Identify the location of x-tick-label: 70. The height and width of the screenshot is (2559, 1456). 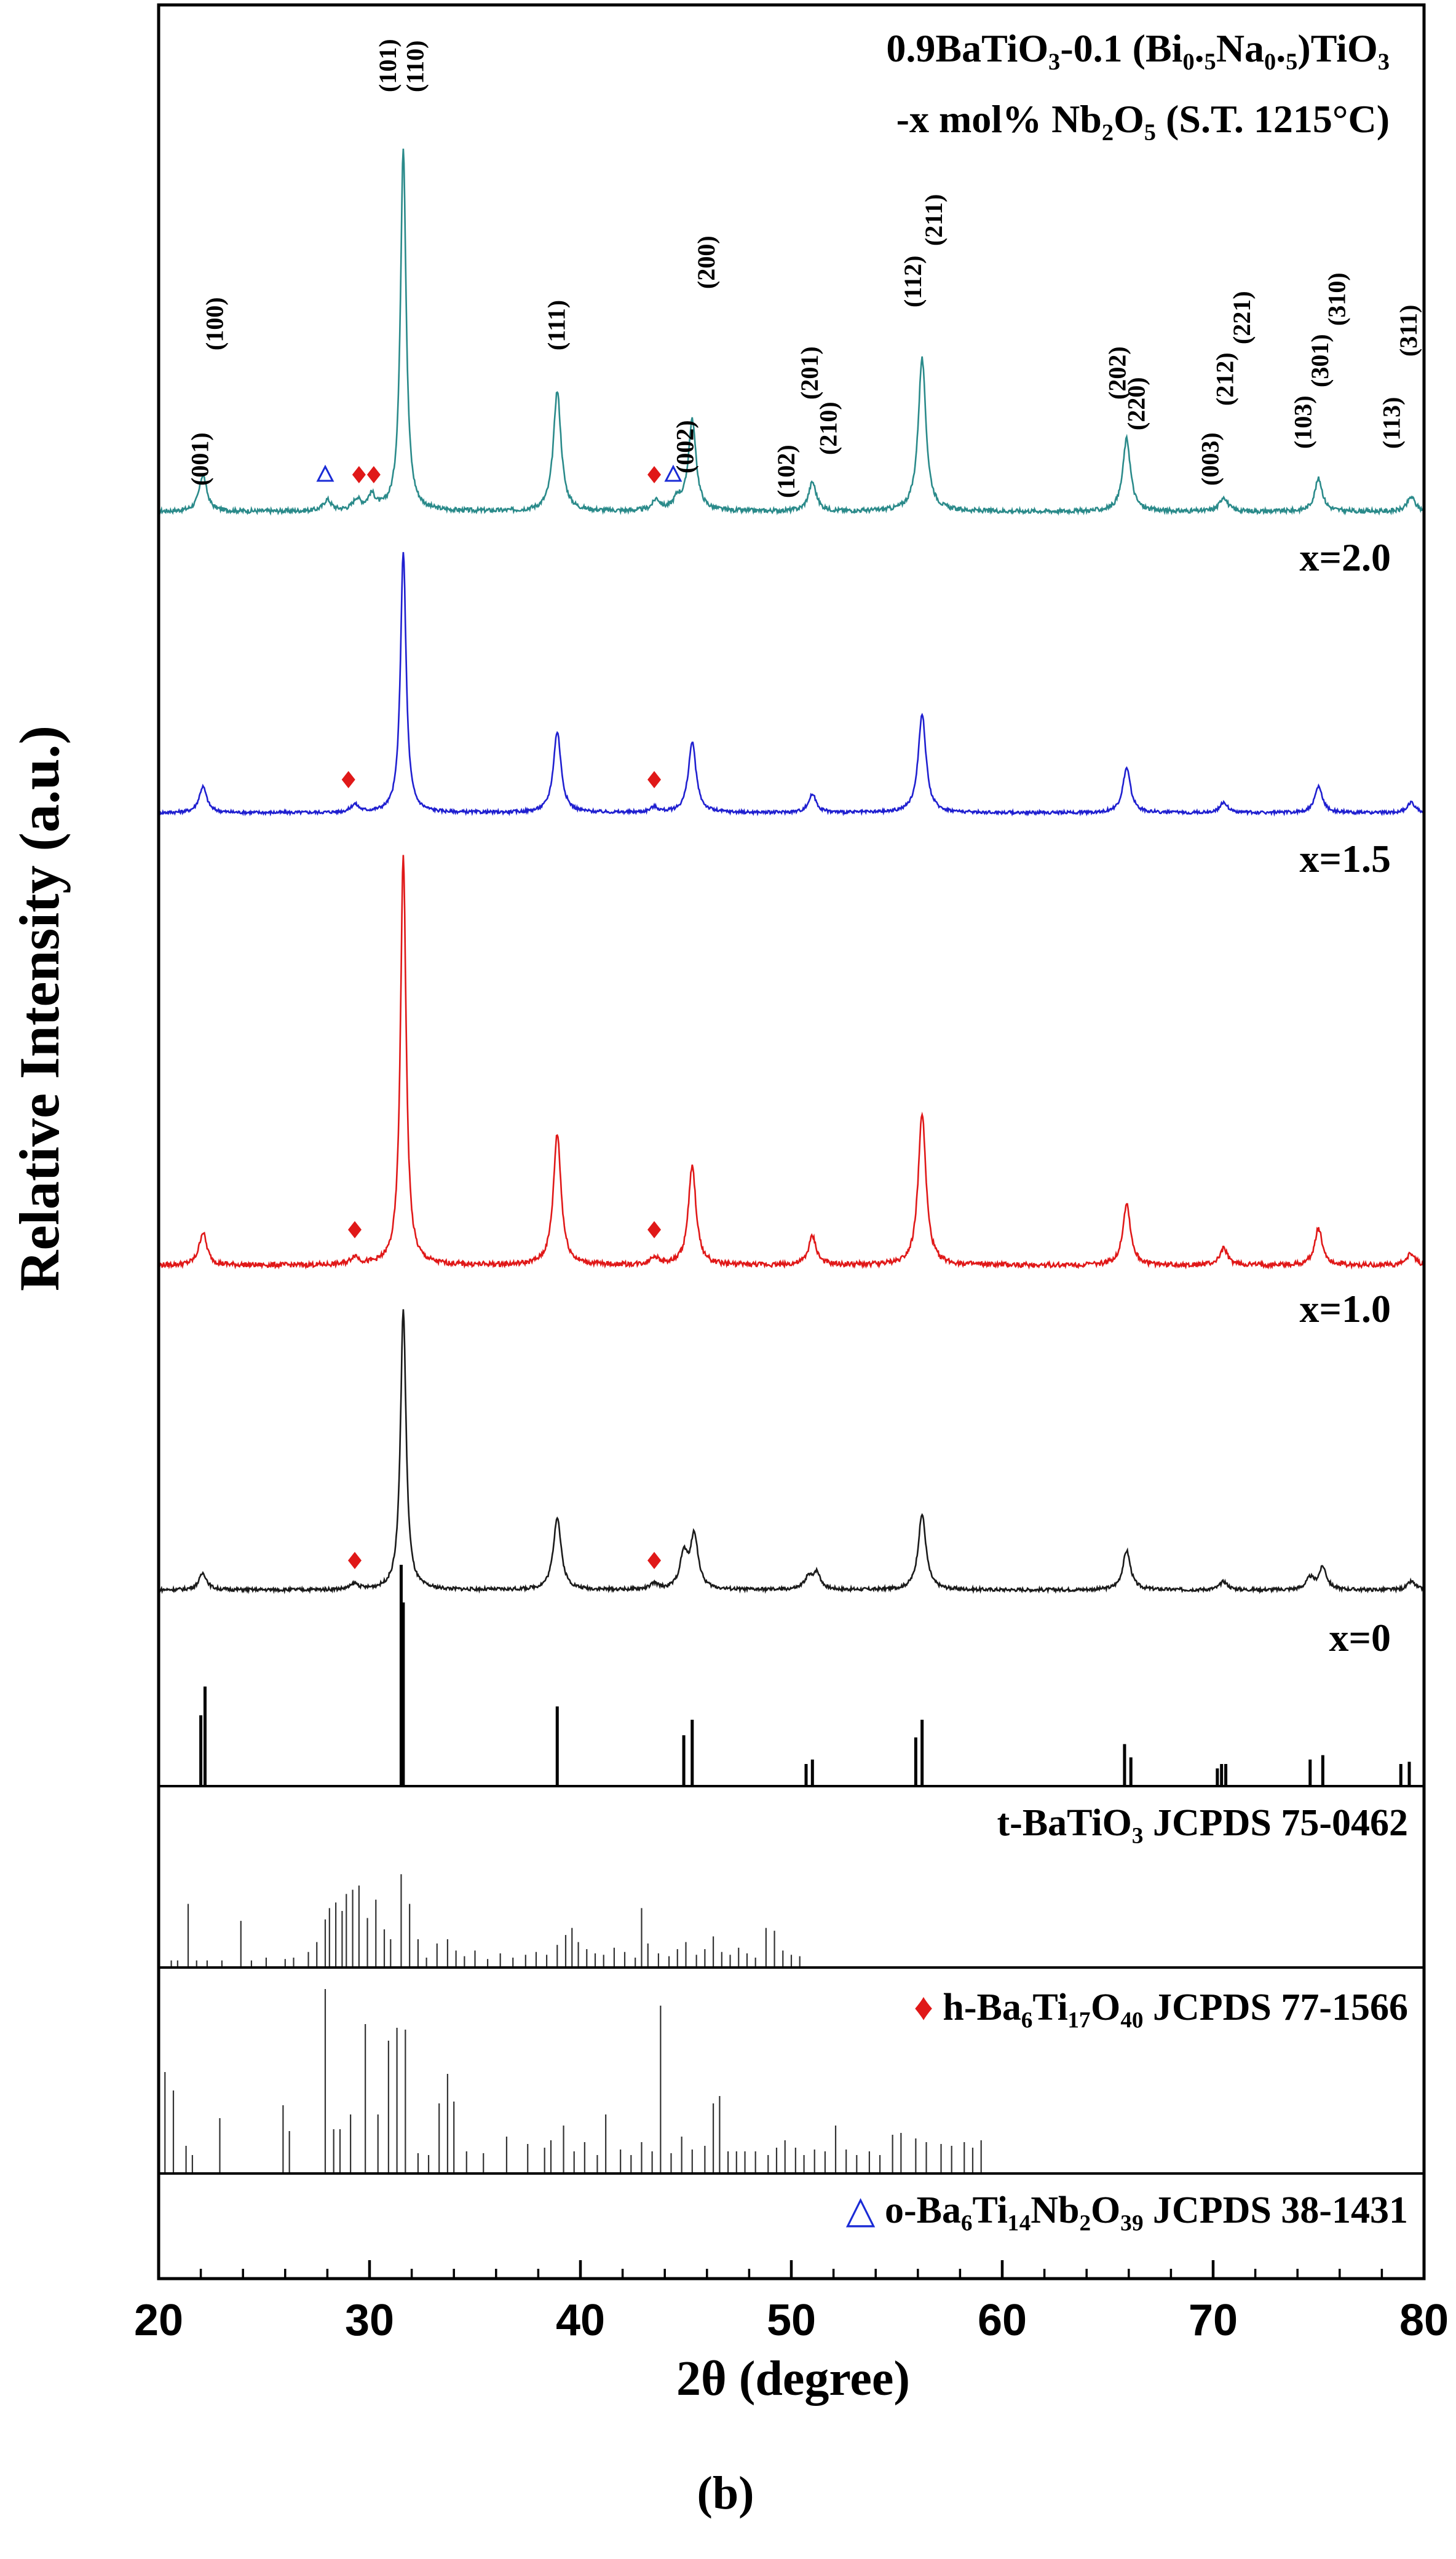
(1214, 2320).